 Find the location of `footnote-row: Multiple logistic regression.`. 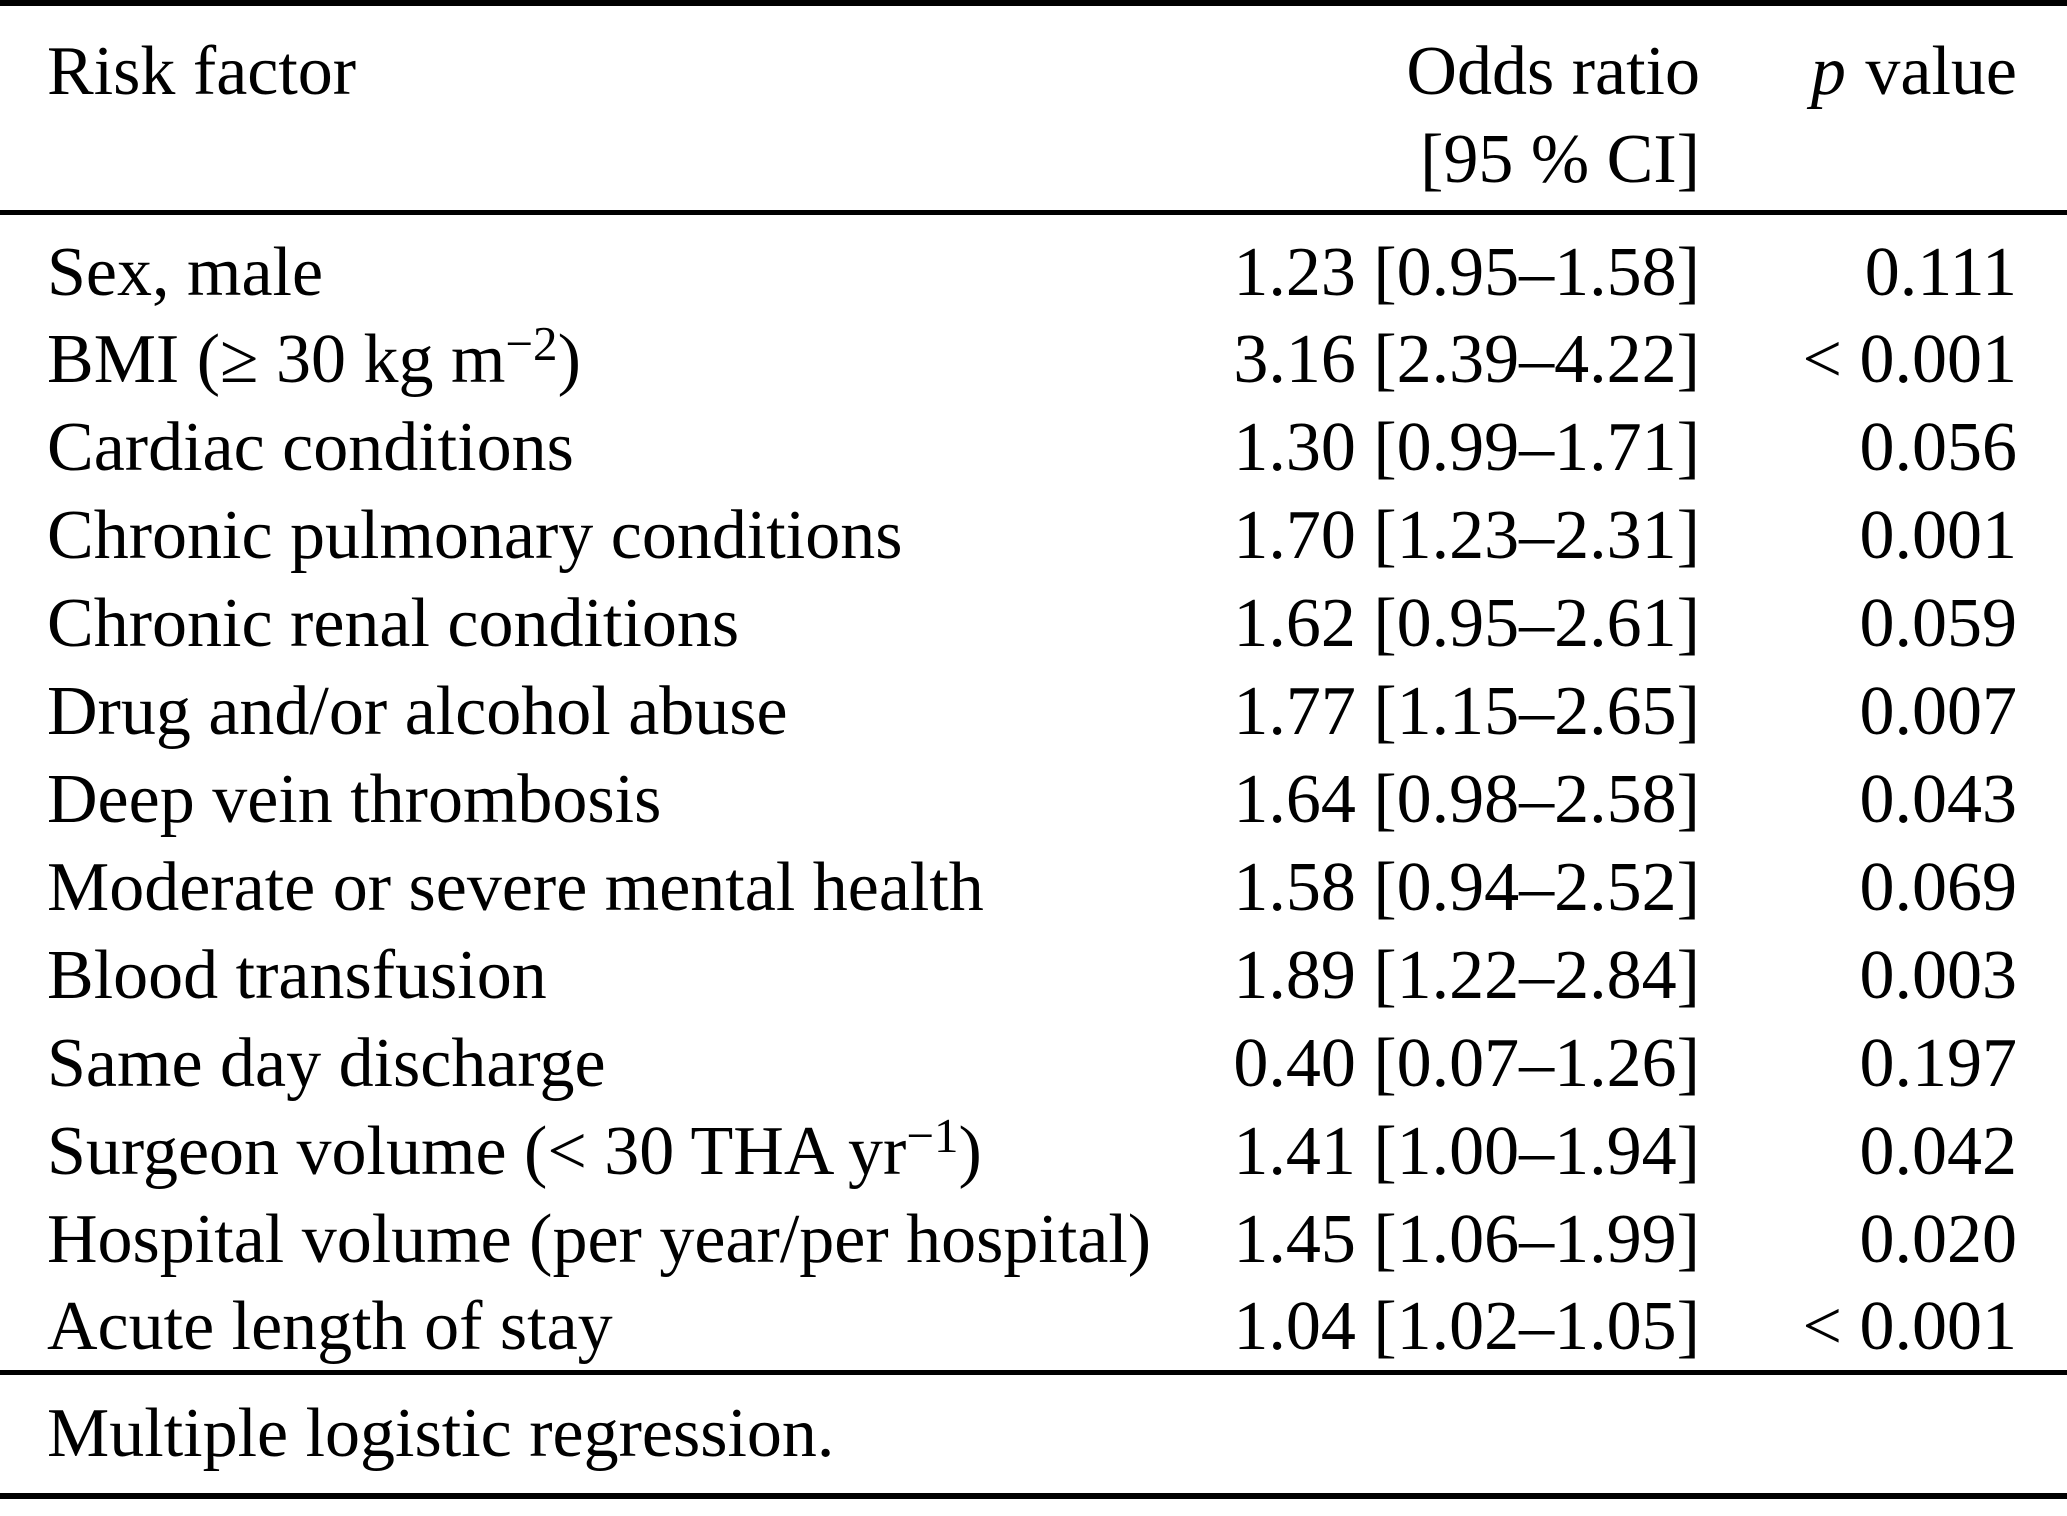

footnote-row: Multiple logistic regression. is located at coordinates (1033, 1434).